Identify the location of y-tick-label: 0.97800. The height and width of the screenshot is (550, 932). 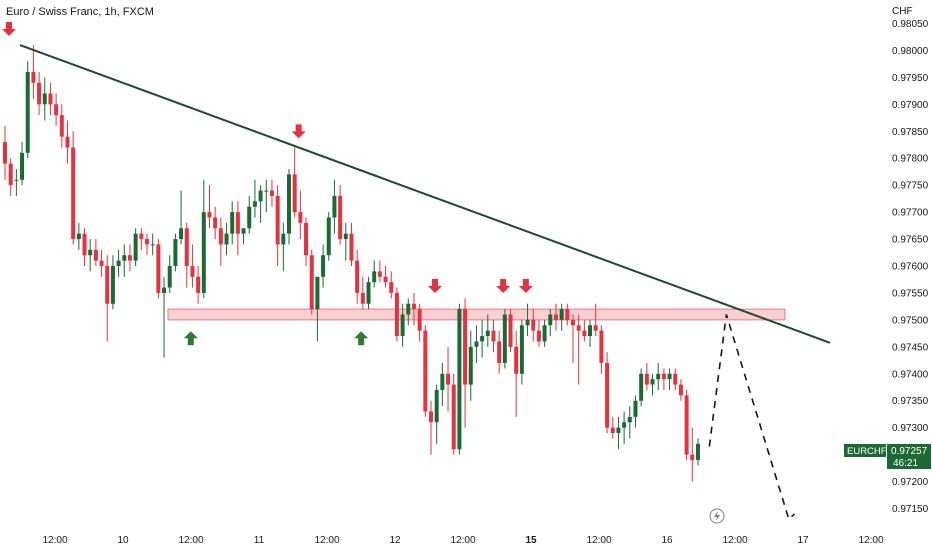
(910, 159).